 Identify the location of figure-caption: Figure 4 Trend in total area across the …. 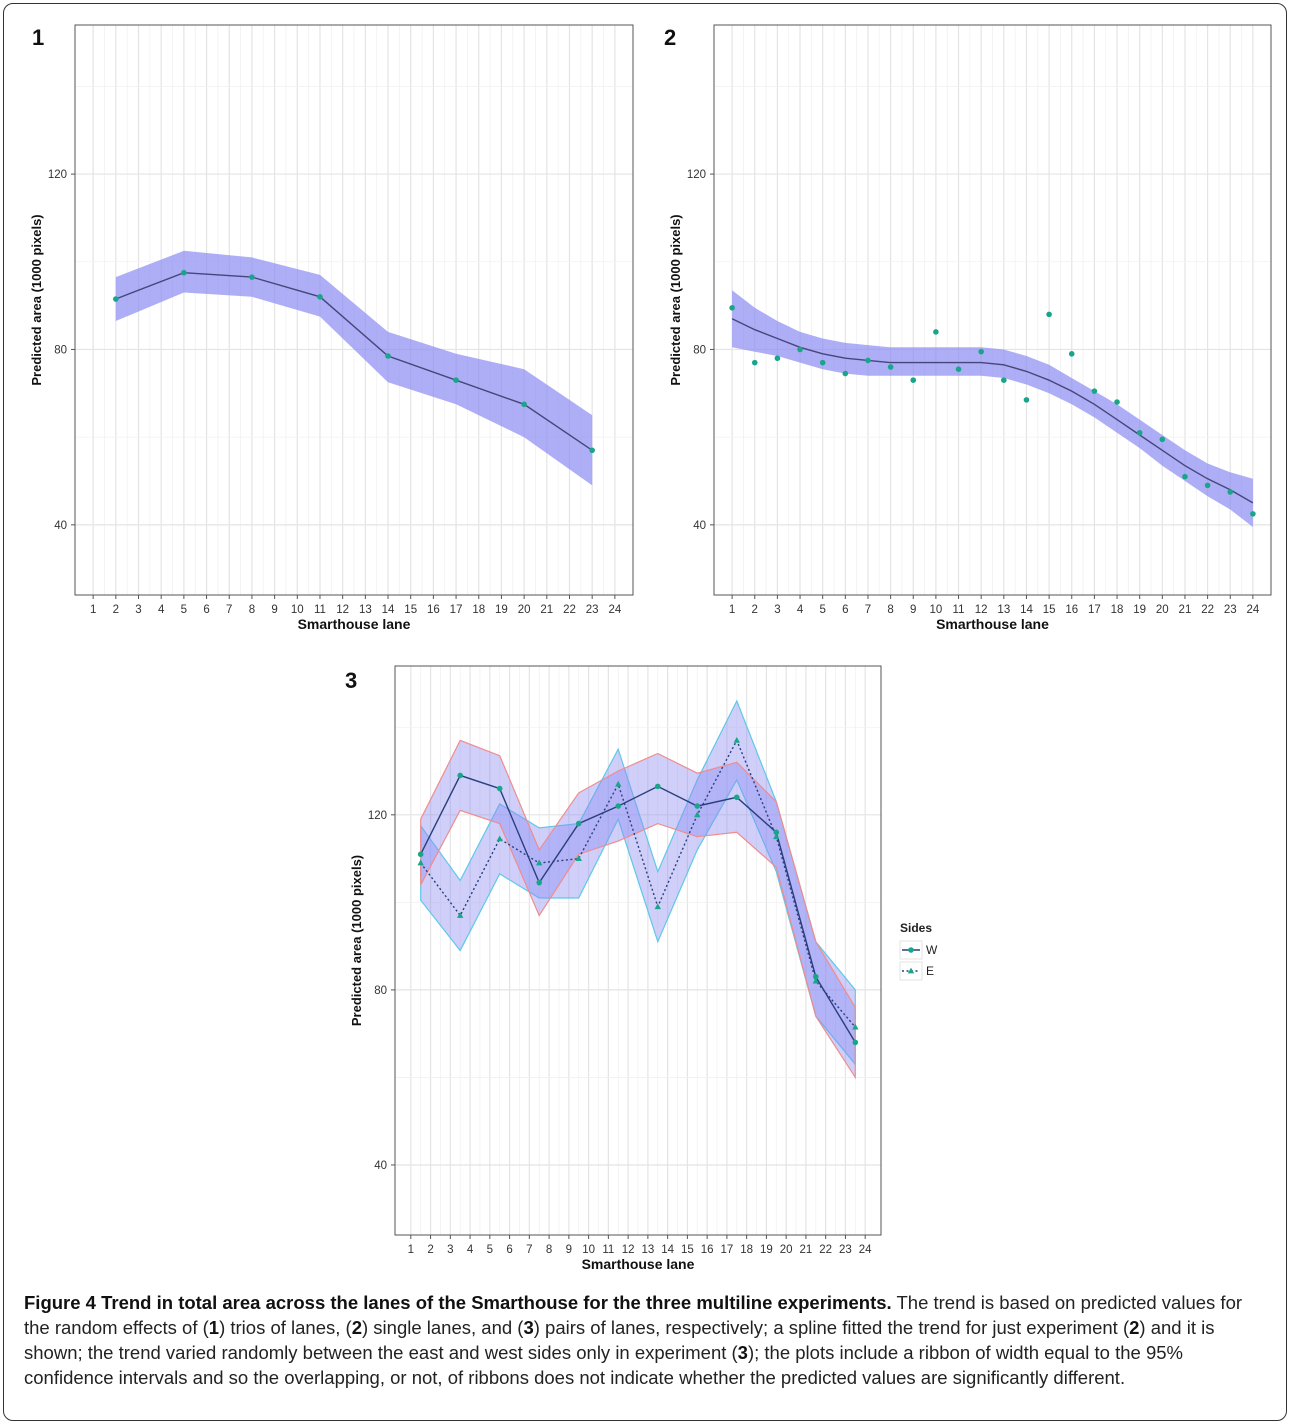
(644, 1340).